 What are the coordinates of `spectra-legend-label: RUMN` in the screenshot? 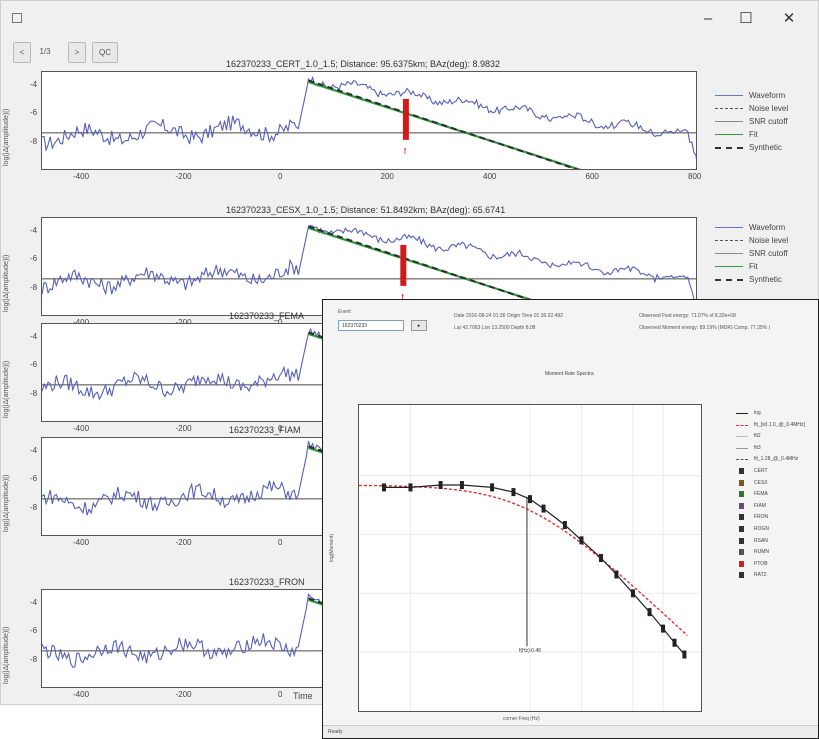 It's located at (761, 552).